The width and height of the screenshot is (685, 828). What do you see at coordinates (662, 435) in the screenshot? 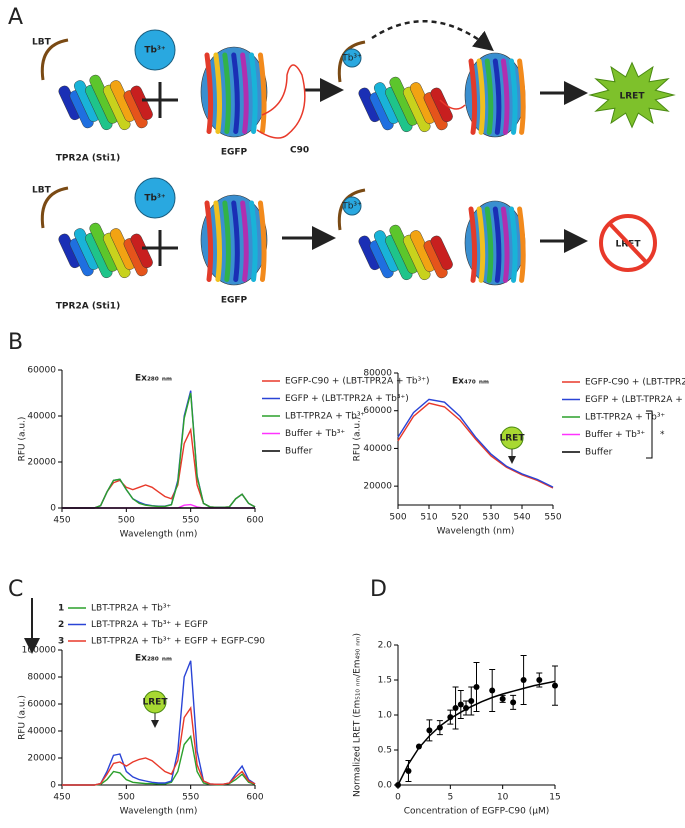
I see `significance: *` at bounding box center [662, 435].